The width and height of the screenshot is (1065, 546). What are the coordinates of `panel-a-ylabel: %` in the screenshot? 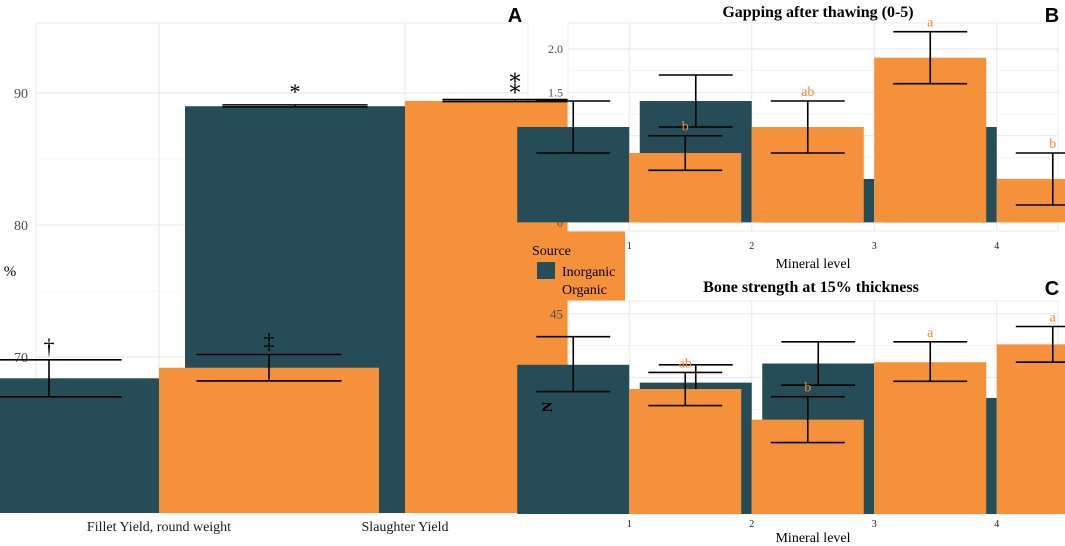 It's located at (10, 272).